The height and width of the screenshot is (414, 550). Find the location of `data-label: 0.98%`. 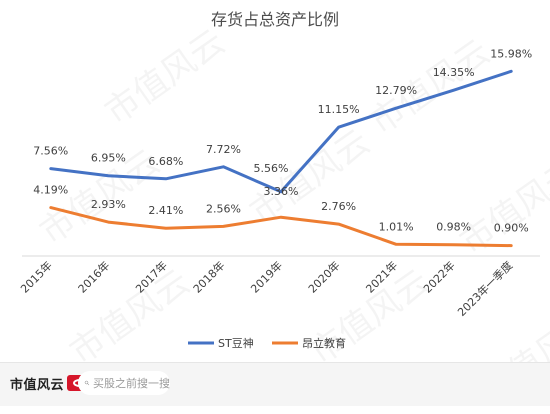

data-label: 0.98% is located at coordinates (453, 227).